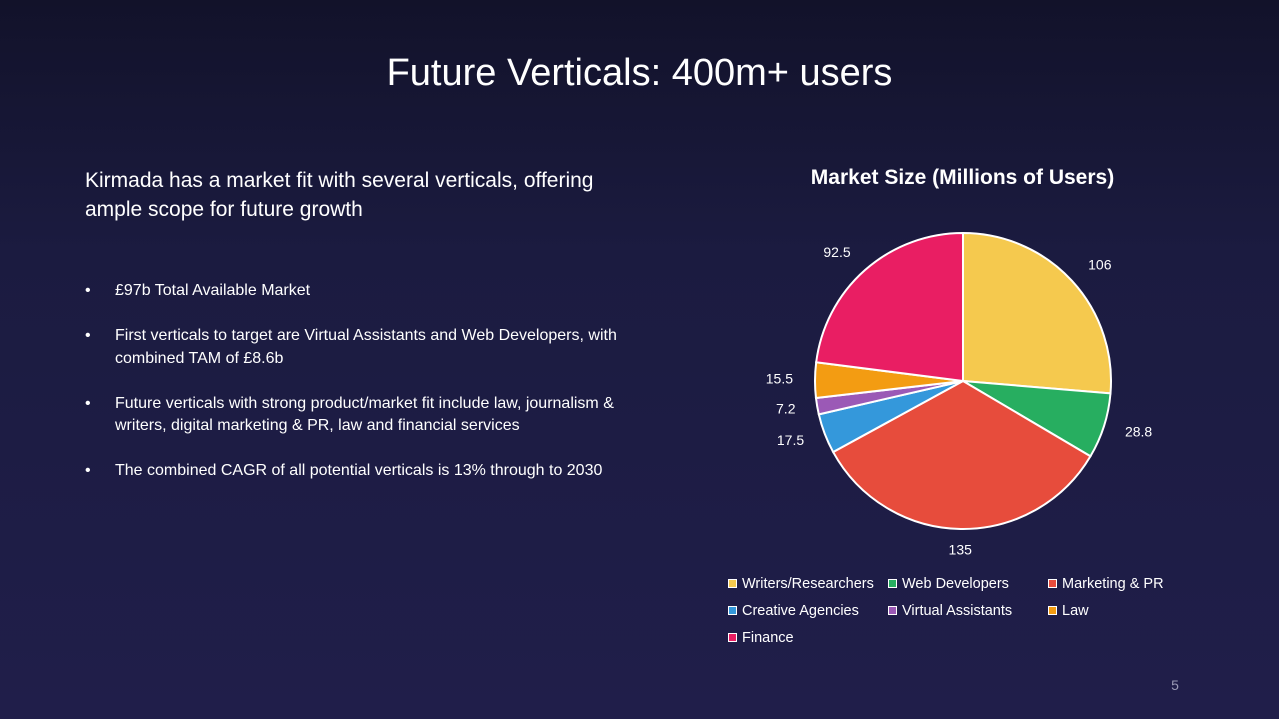  What do you see at coordinates (790, 440) in the screenshot?
I see `data-label: 17.5` at bounding box center [790, 440].